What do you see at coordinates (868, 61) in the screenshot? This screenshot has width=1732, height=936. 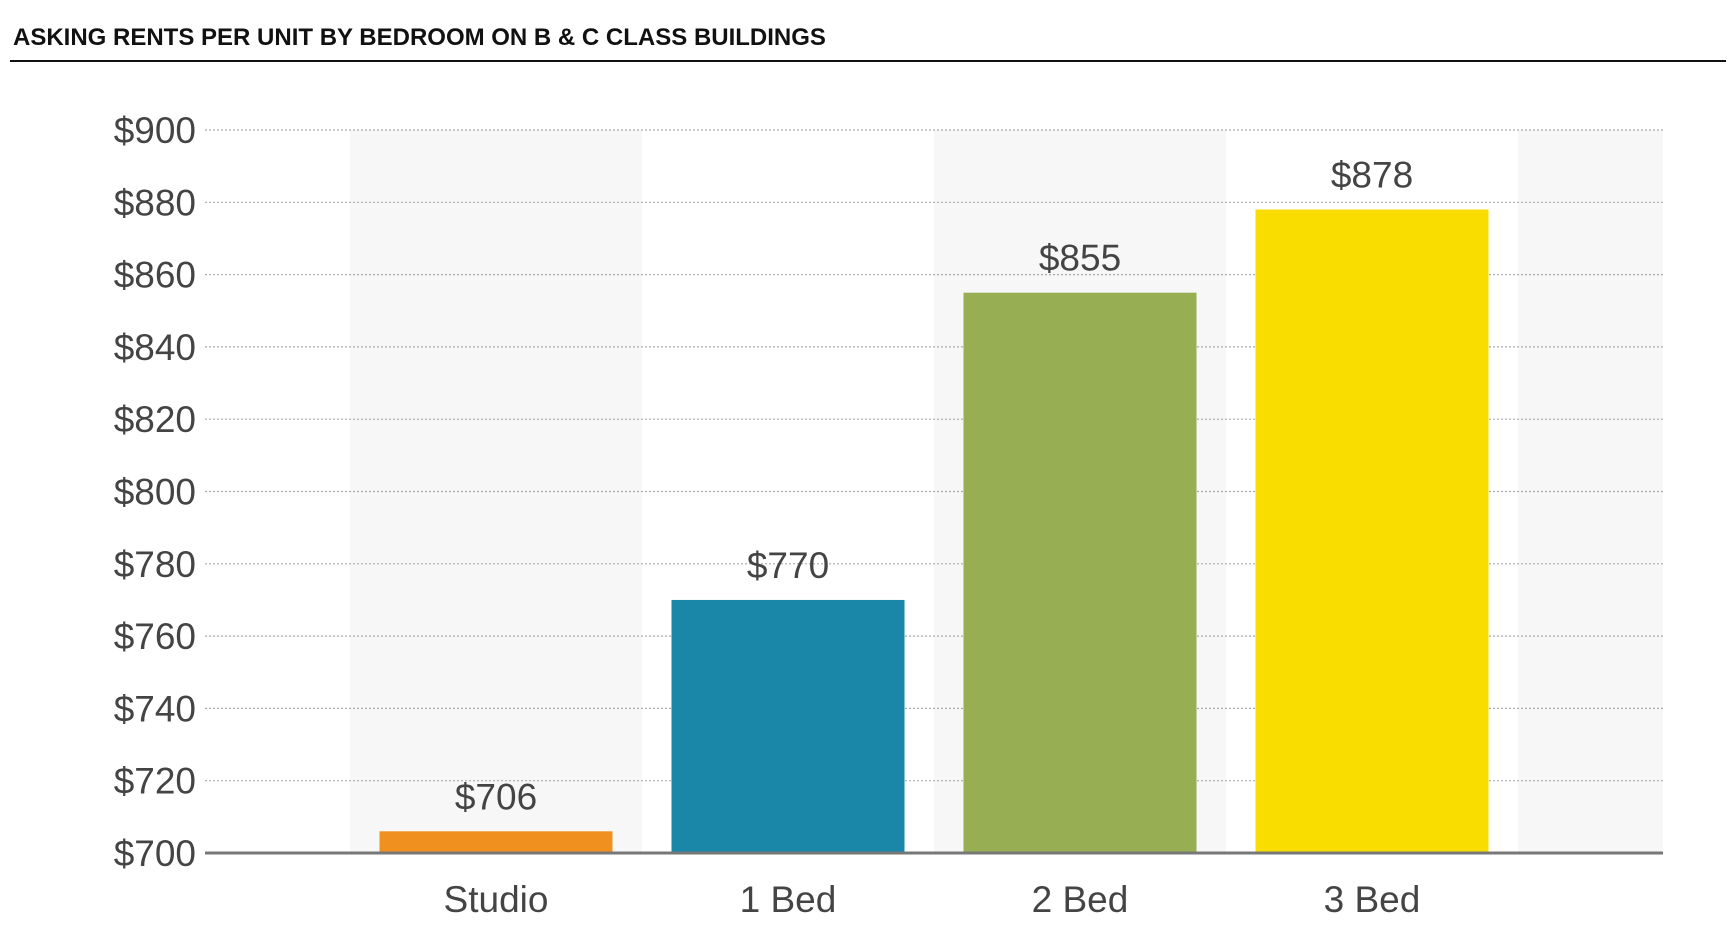 I see `title-divider` at bounding box center [868, 61].